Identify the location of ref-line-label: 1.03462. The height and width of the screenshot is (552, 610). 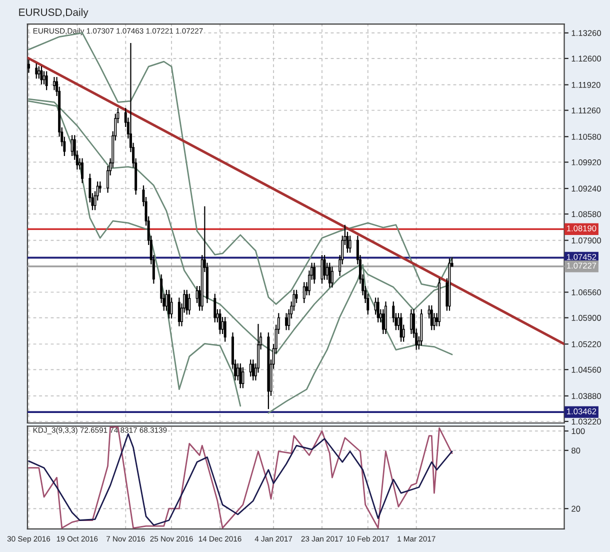
(581, 411).